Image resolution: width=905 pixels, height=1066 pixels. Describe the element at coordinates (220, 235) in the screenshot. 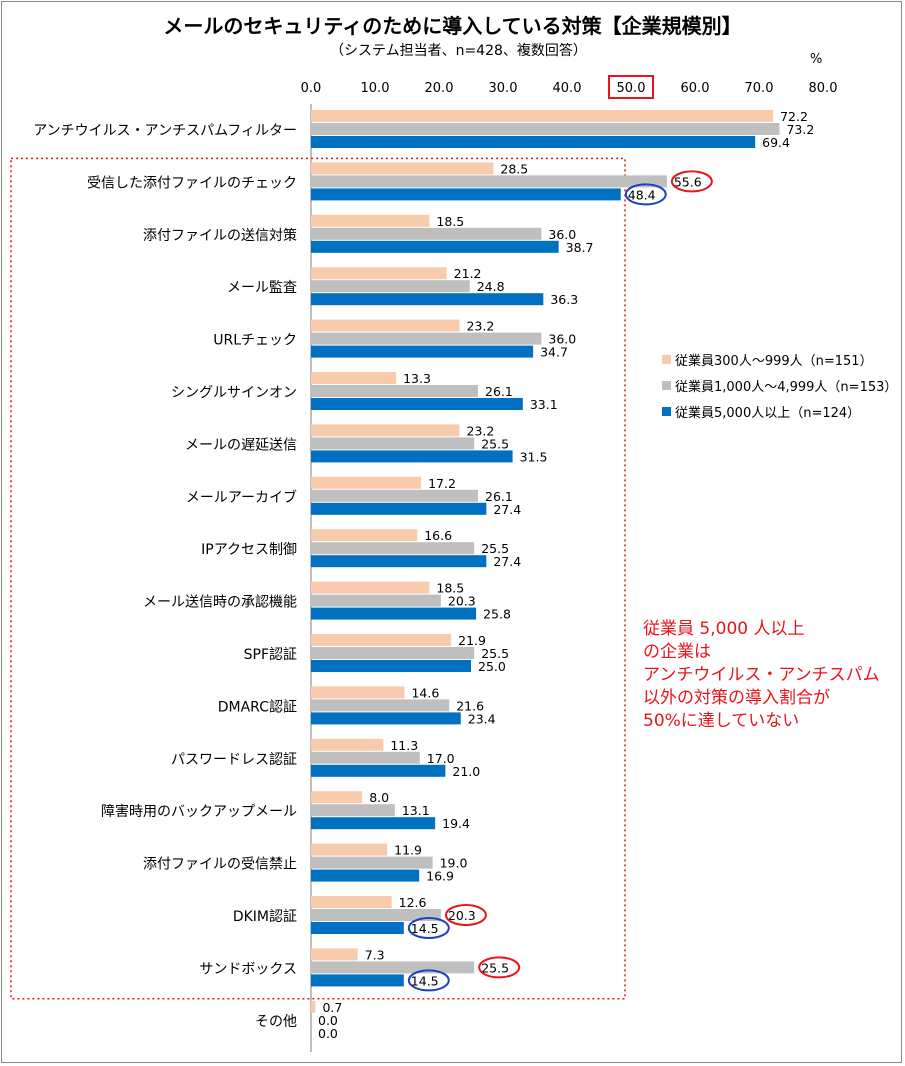

I see `category-label: 添付ファイルの送信対策` at that location.